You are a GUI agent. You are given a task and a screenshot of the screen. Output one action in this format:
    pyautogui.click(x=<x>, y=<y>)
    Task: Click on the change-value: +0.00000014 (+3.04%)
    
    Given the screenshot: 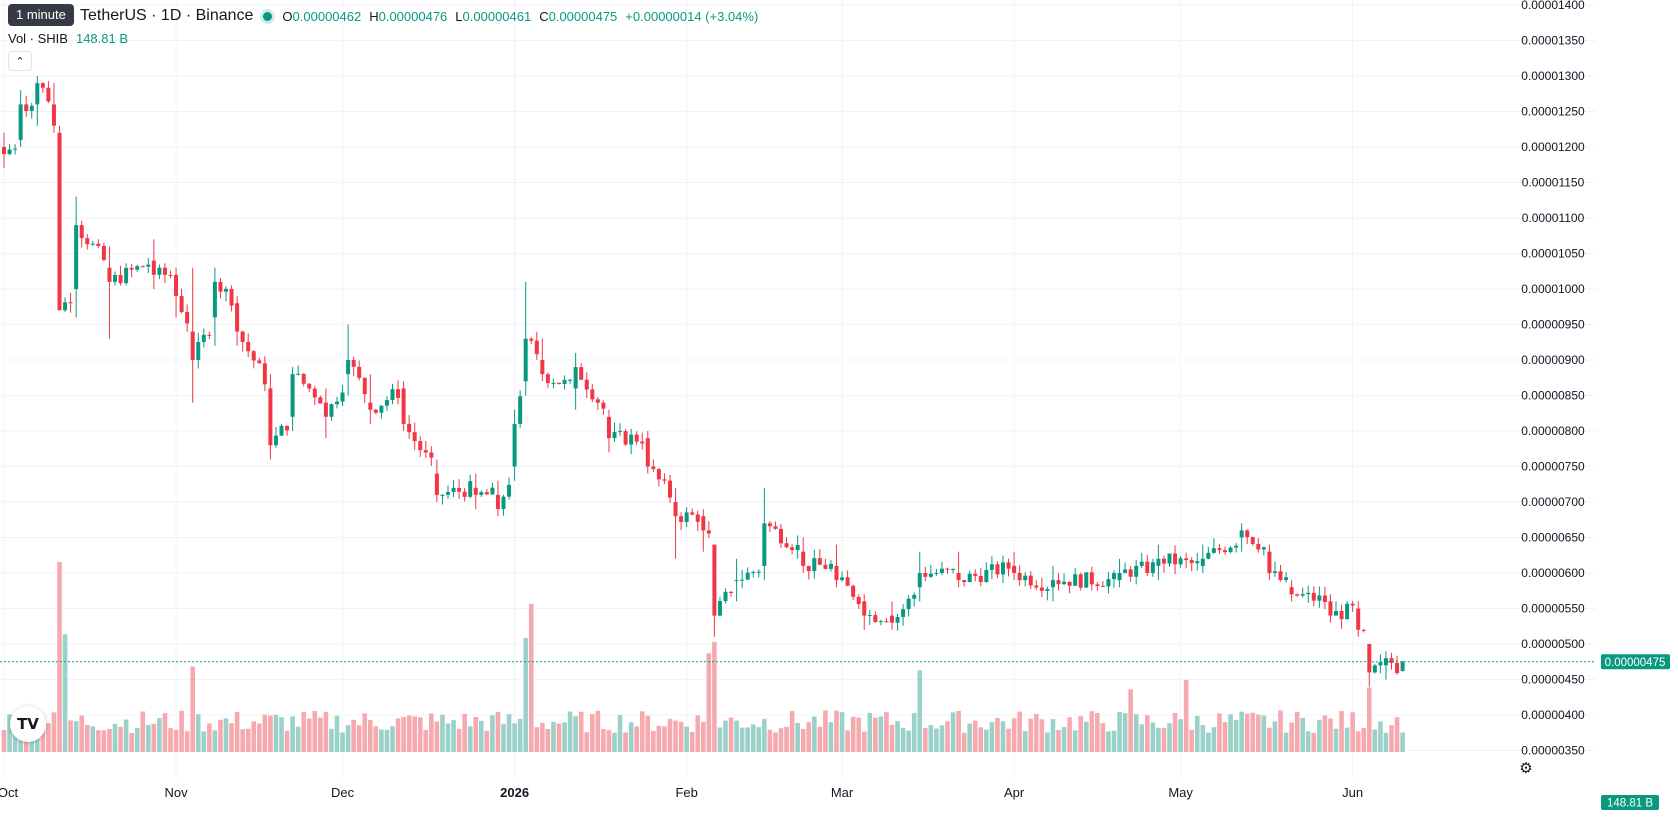 What is the action you would take?
    pyautogui.click(x=692, y=16)
    